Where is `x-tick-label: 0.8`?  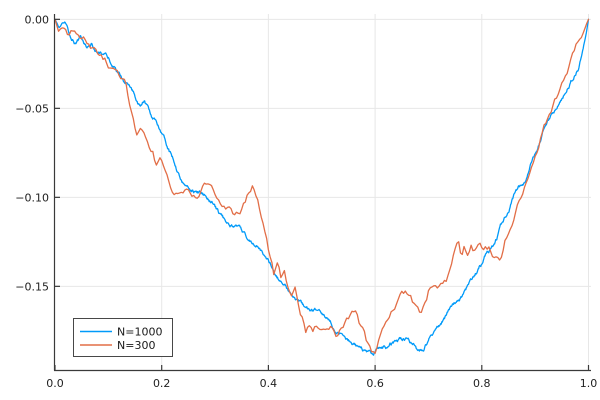 x-tick-label: 0.8 is located at coordinates (482, 383).